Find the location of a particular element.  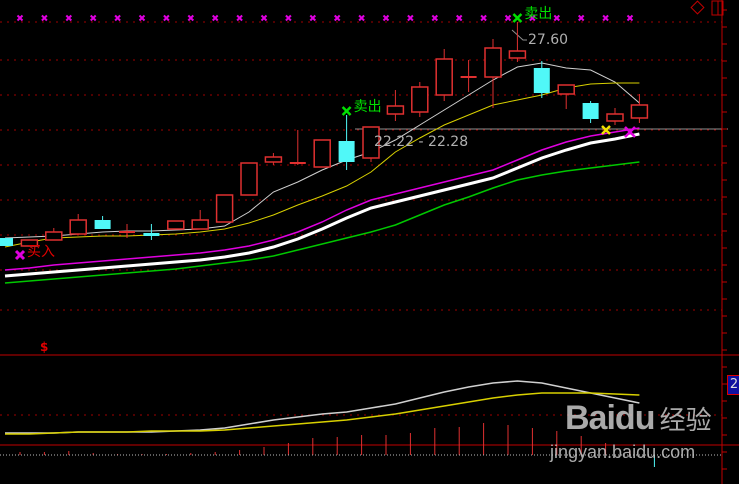

top-markers is located at coordinates (325, 18).